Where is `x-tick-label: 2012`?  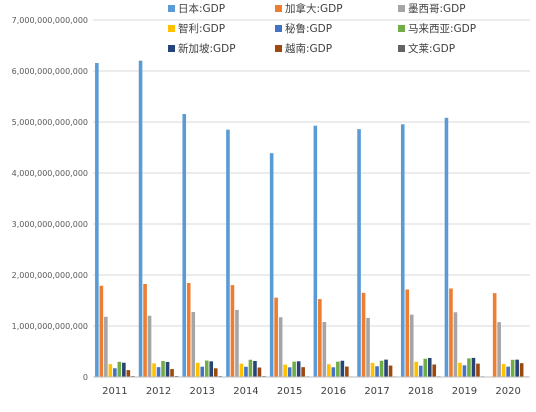 x-tick-label: 2012 is located at coordinates (158, 391).